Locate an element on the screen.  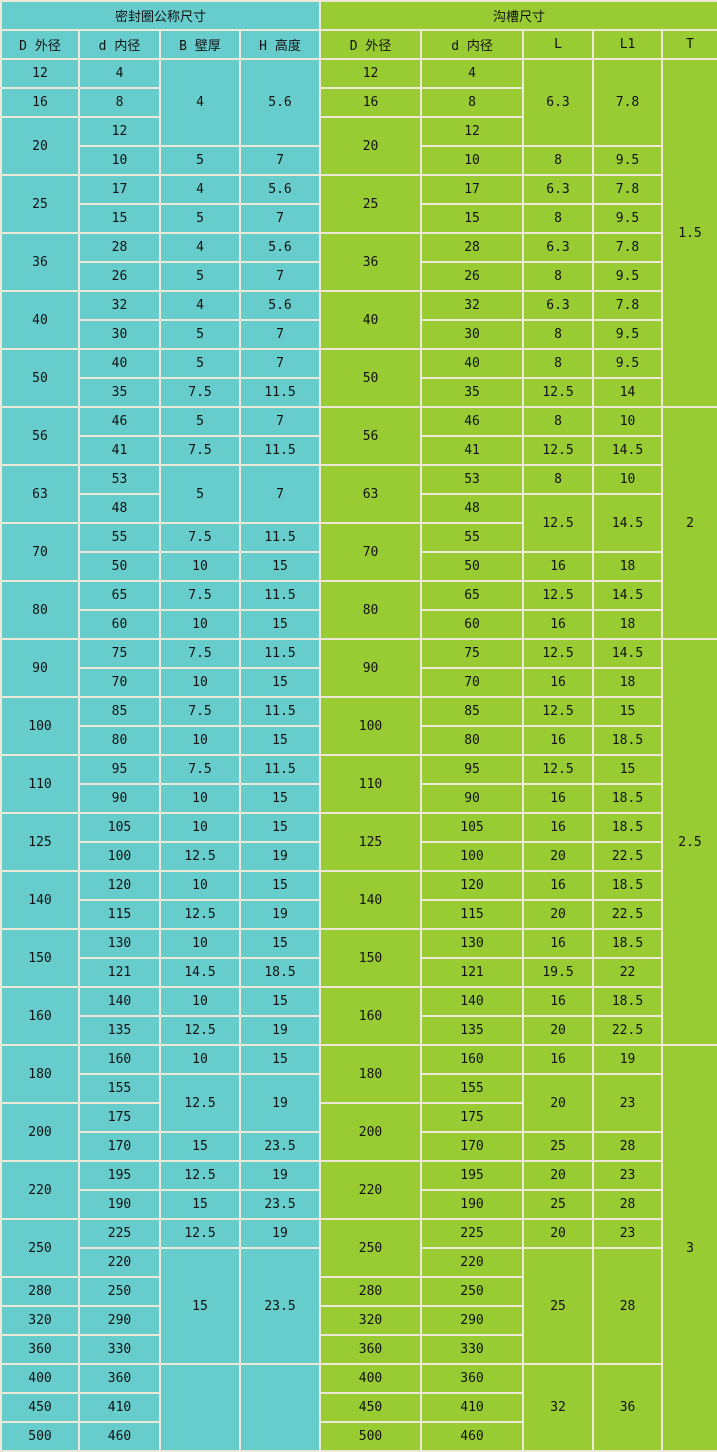
seal-cell: 41 is located at coordinates (119, 450).